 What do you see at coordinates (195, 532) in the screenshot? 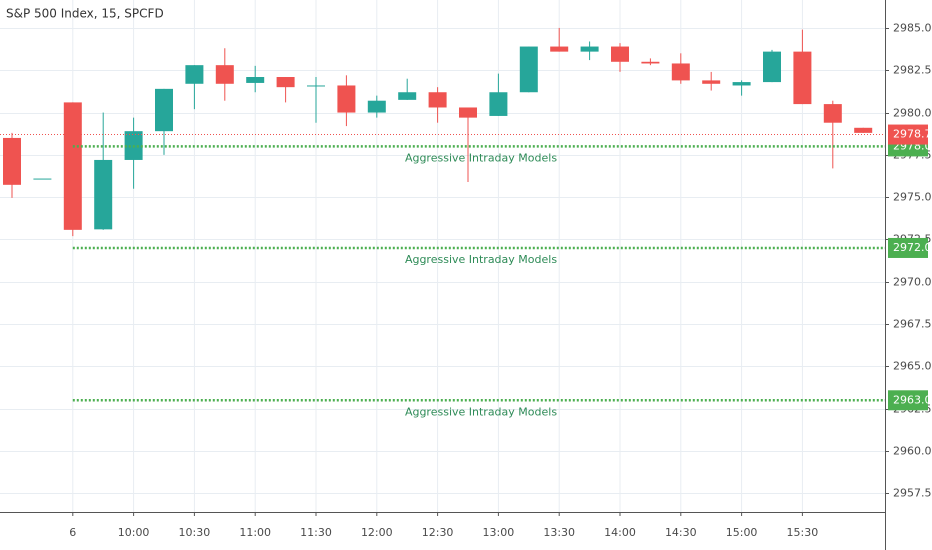
I see `x-tick-label: 10:30` at bounding box center [195, 532].